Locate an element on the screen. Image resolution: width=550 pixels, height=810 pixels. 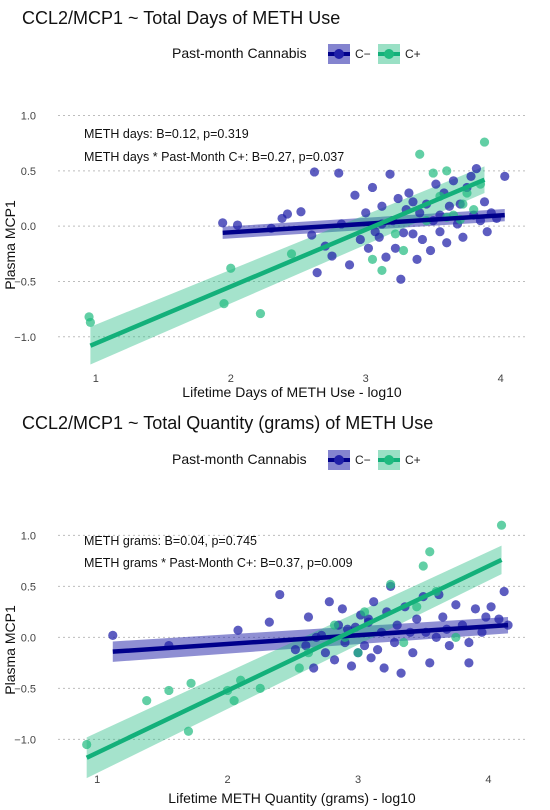
legend-grams: Past-month Cannabis C− C+ is located at coordinates (296, 460).